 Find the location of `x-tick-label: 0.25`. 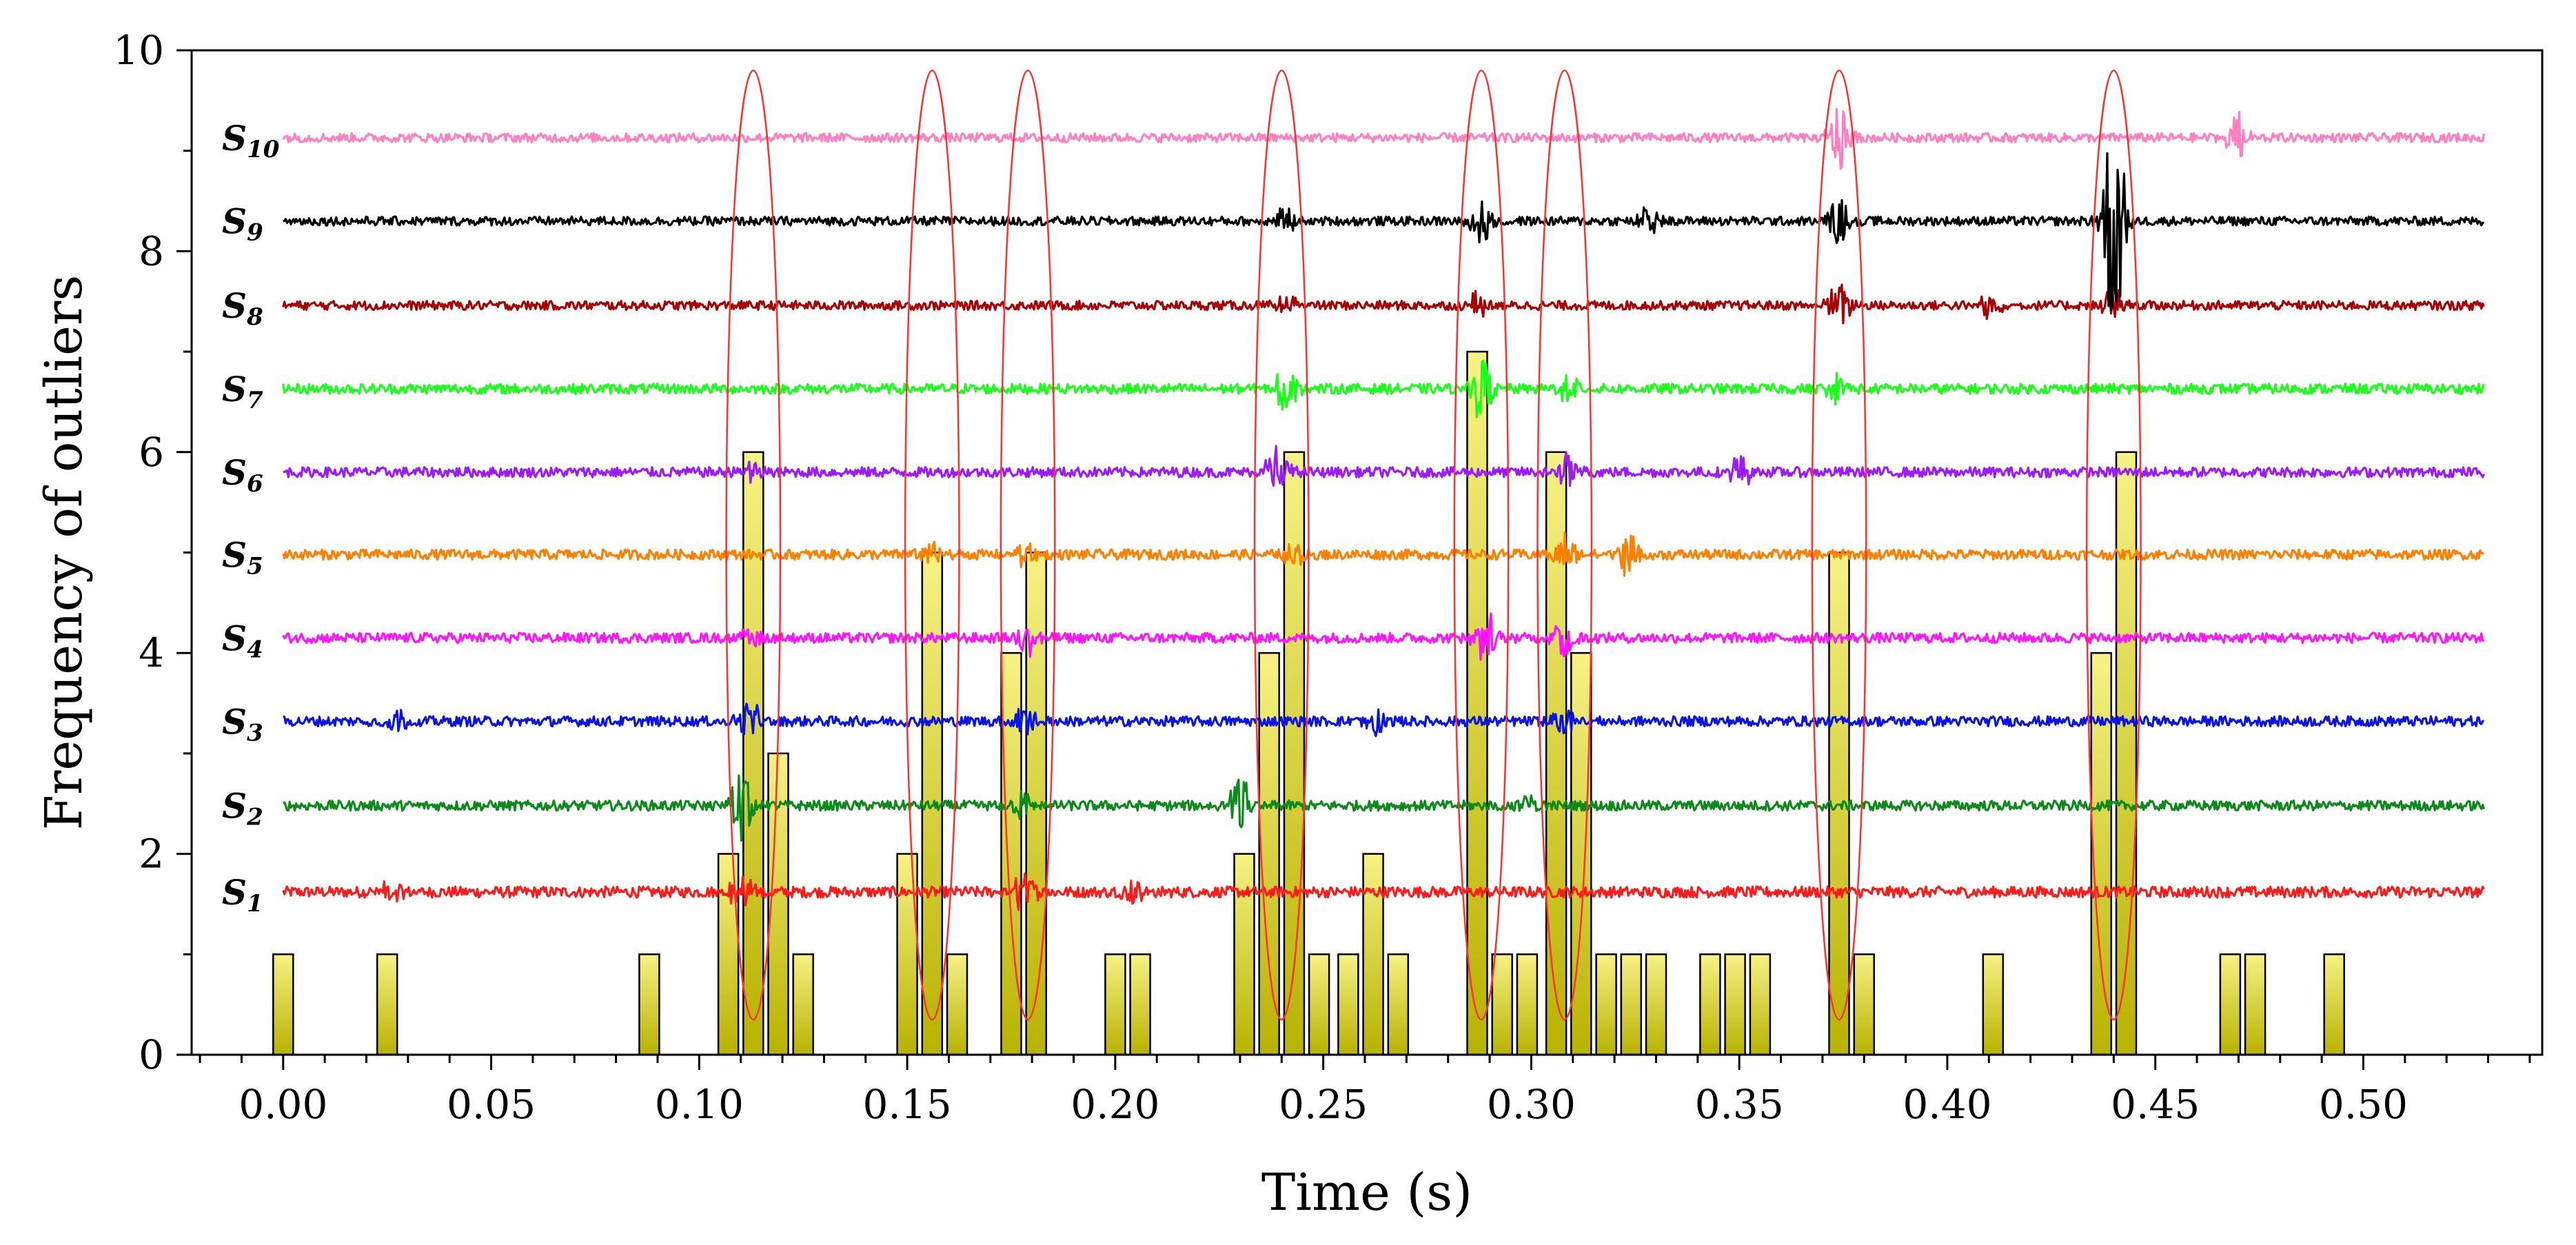

x-tick-label: 0.25 is located at coordinates (1323, 1104).